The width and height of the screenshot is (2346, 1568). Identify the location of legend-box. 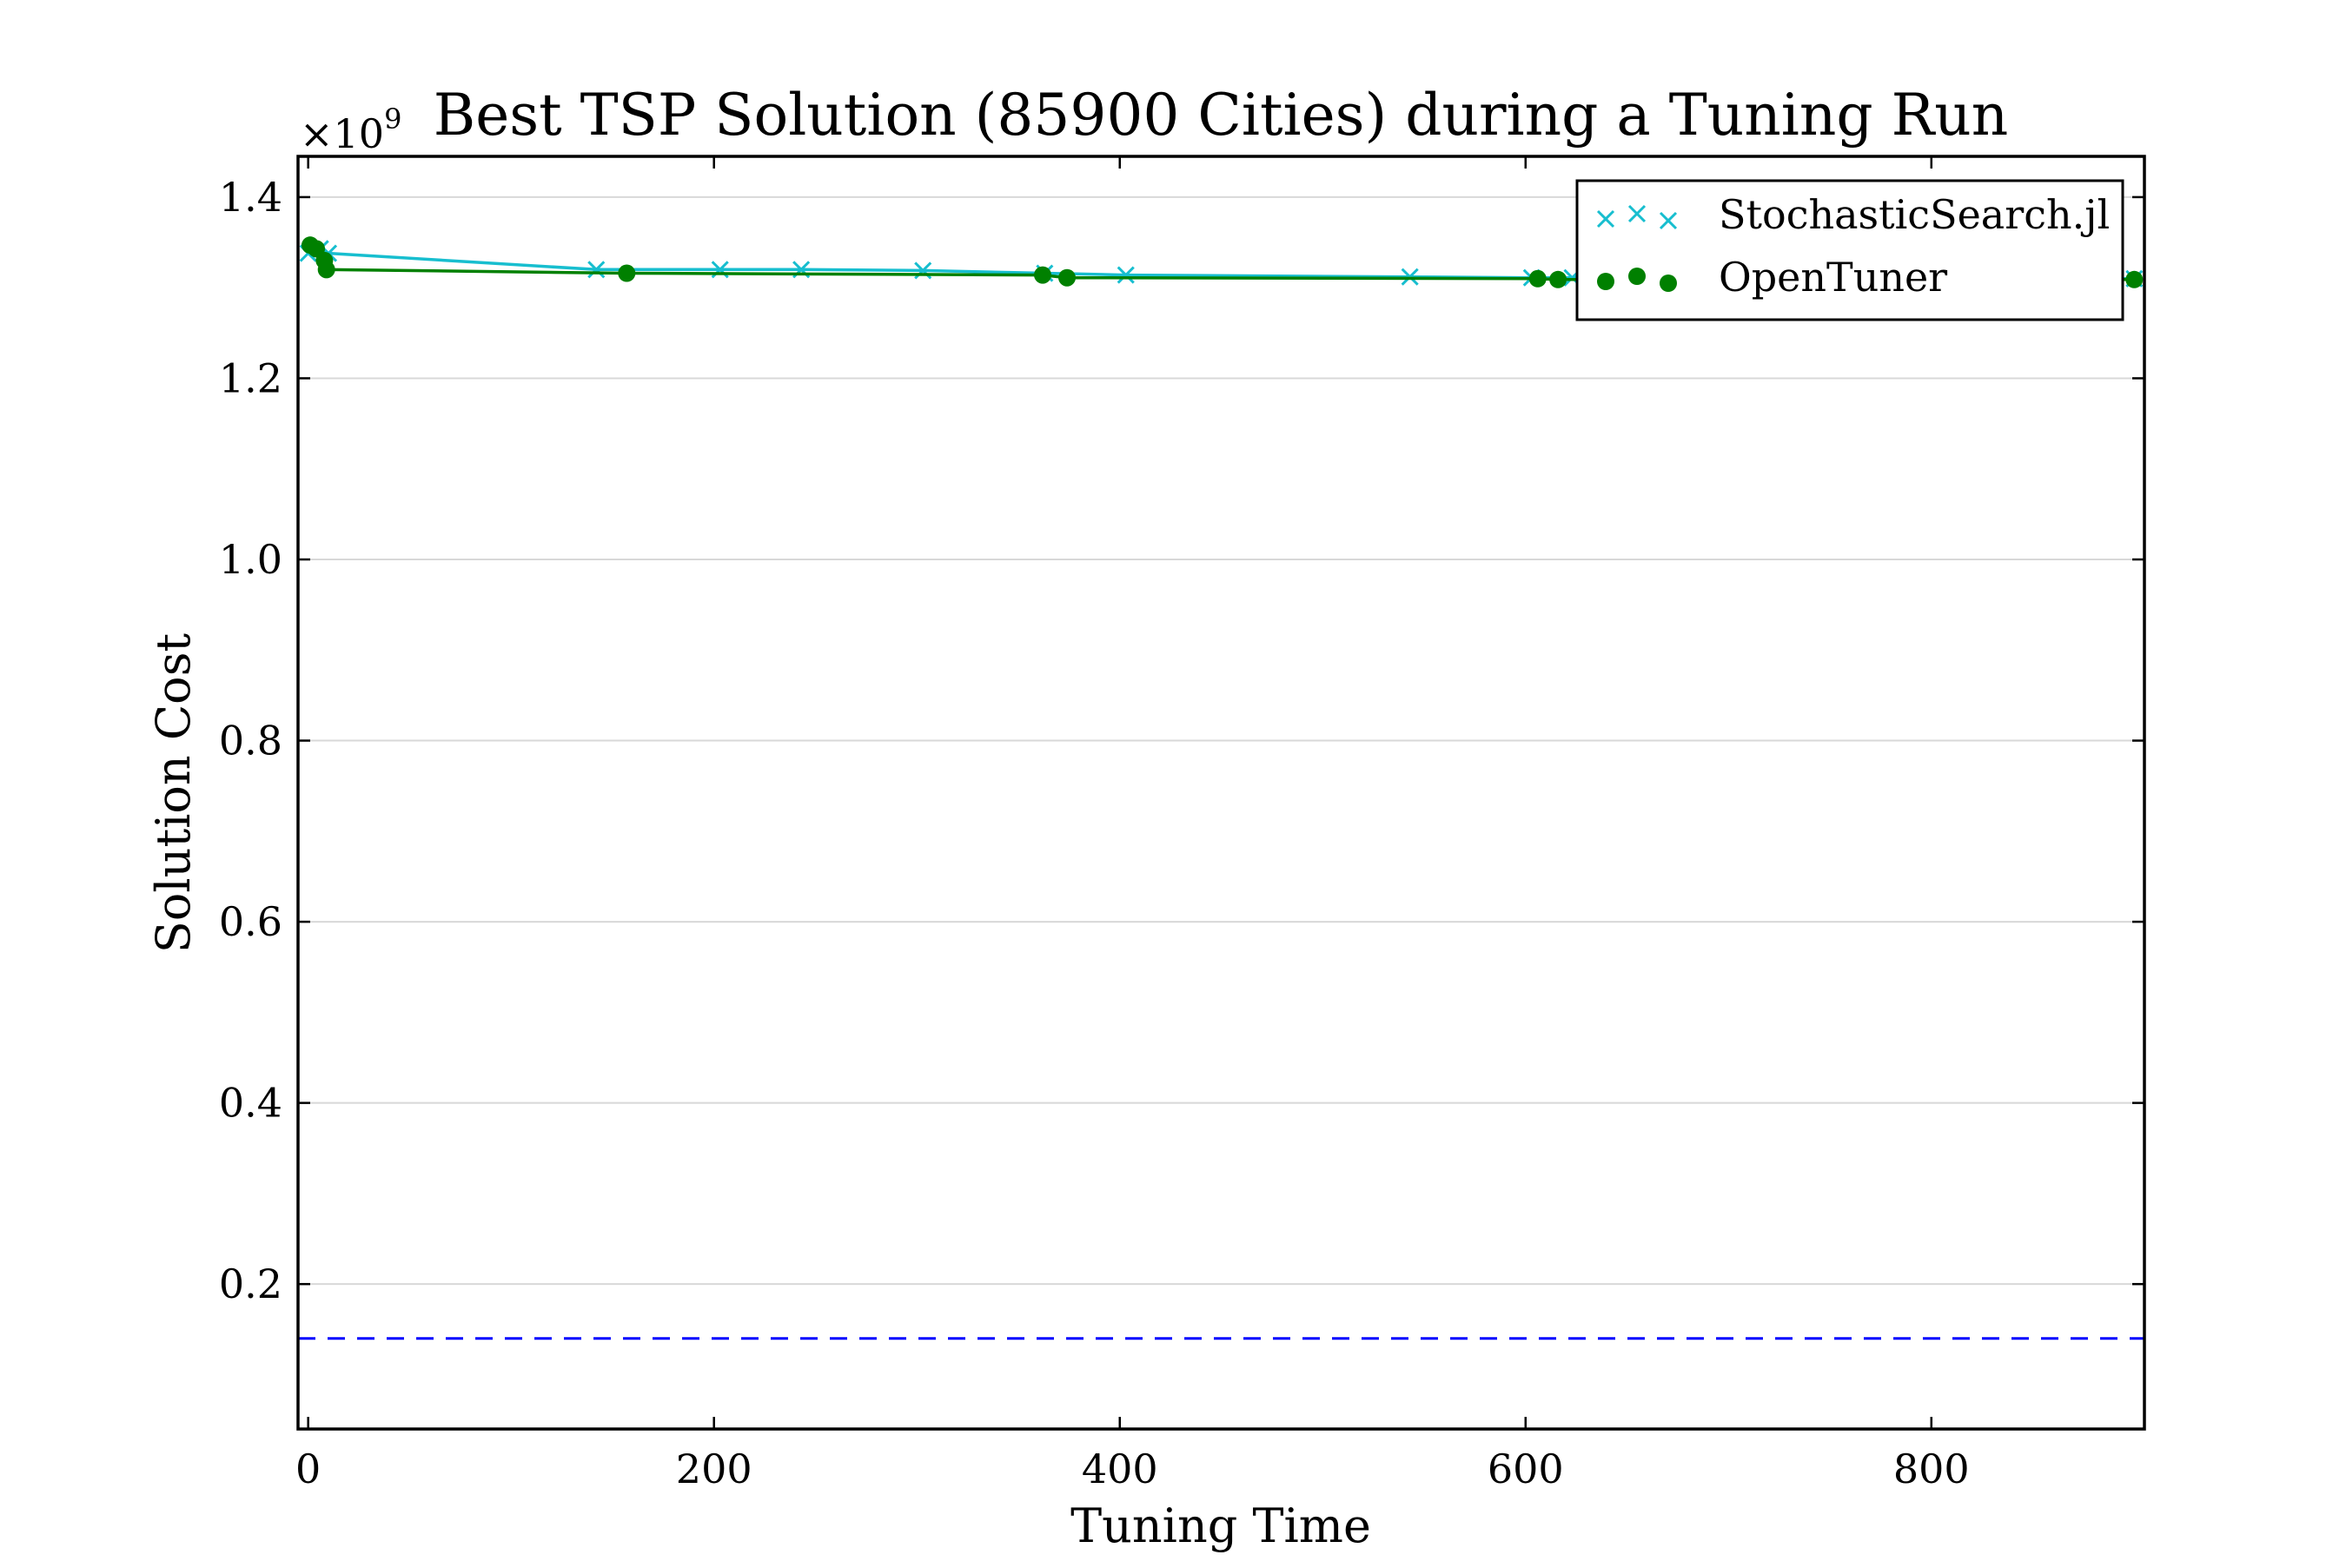
(1850, 250).